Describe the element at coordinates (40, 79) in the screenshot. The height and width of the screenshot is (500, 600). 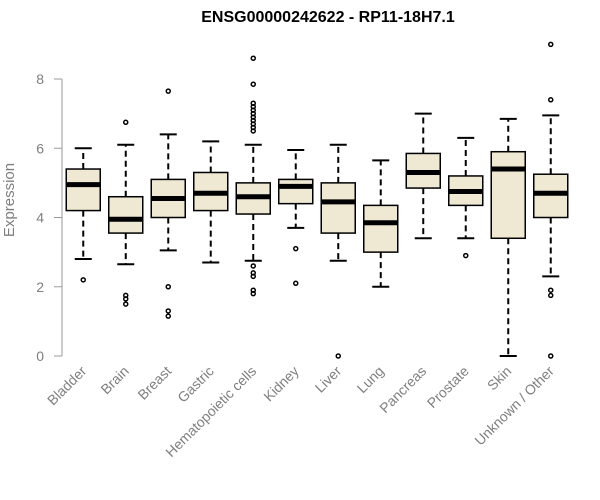
I see `y-tick-label: 8` at that location.